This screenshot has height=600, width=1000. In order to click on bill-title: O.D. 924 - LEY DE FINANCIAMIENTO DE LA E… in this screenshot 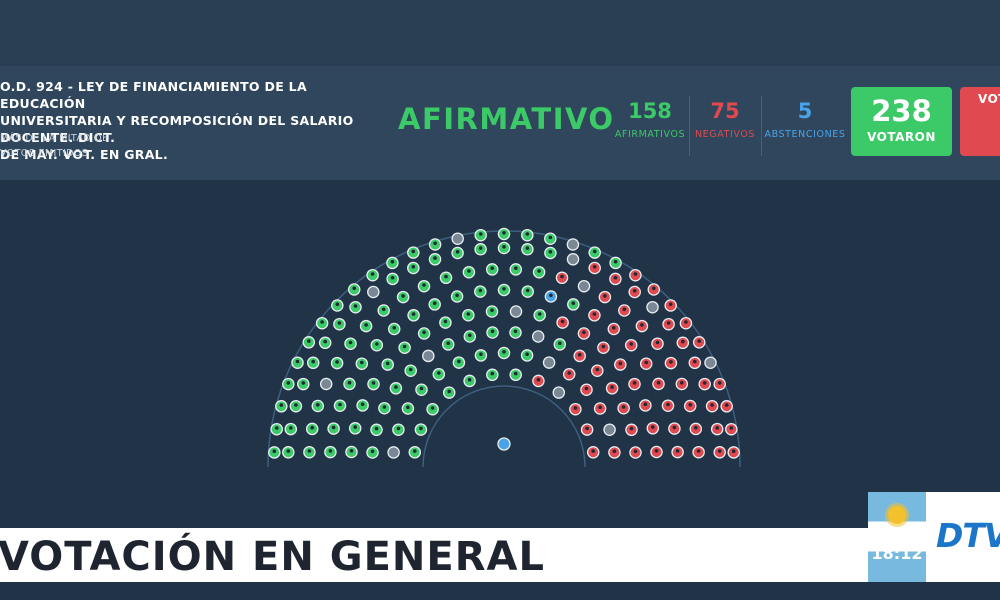, I will do `click(177, 120)`.